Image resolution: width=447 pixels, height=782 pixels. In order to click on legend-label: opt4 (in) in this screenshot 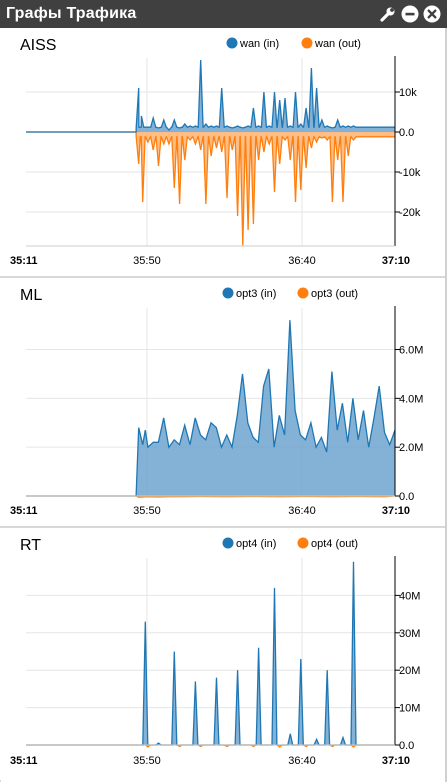, I will do `click(256, 544)`.